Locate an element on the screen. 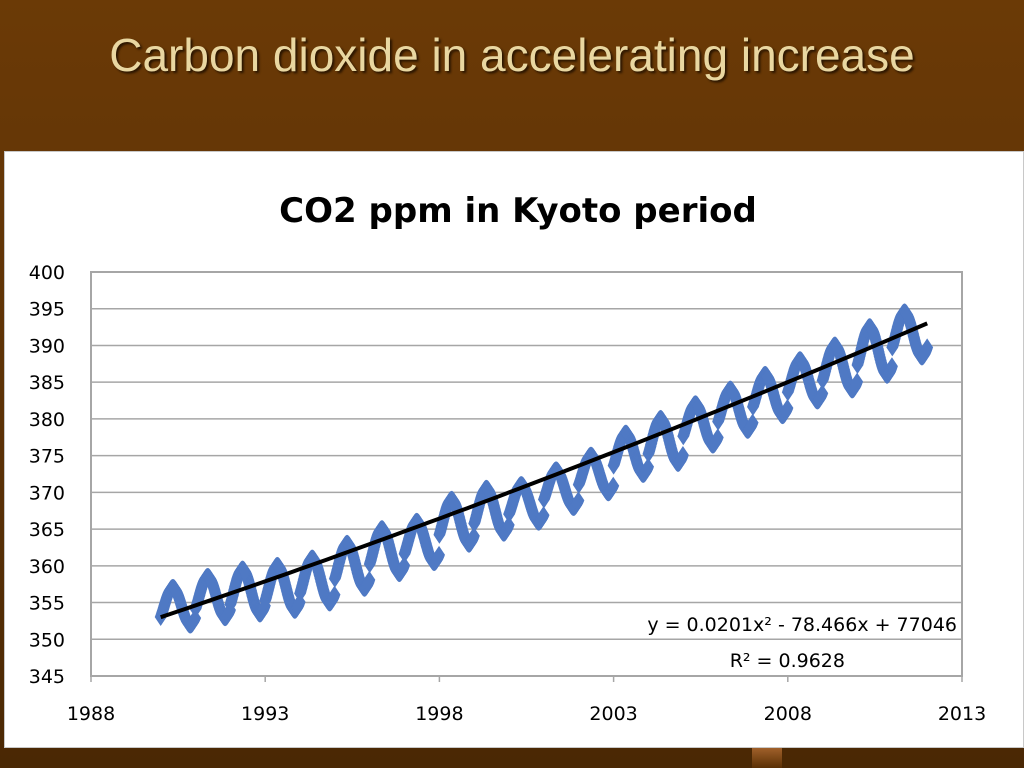 The image size is (1024, 768). x-tick-label: 2013 is located at coordinates (962, 714).